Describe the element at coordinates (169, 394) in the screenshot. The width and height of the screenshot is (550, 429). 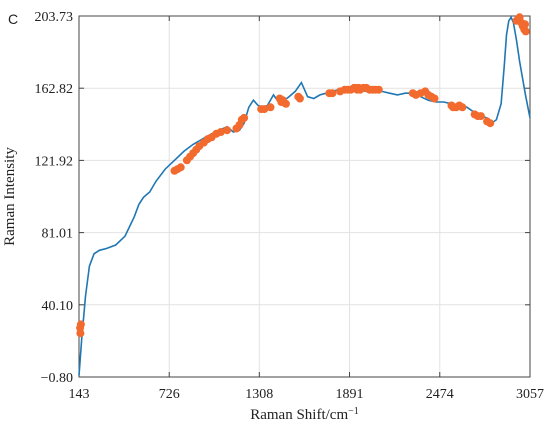
I see `x-tick-label: 726` at that location.